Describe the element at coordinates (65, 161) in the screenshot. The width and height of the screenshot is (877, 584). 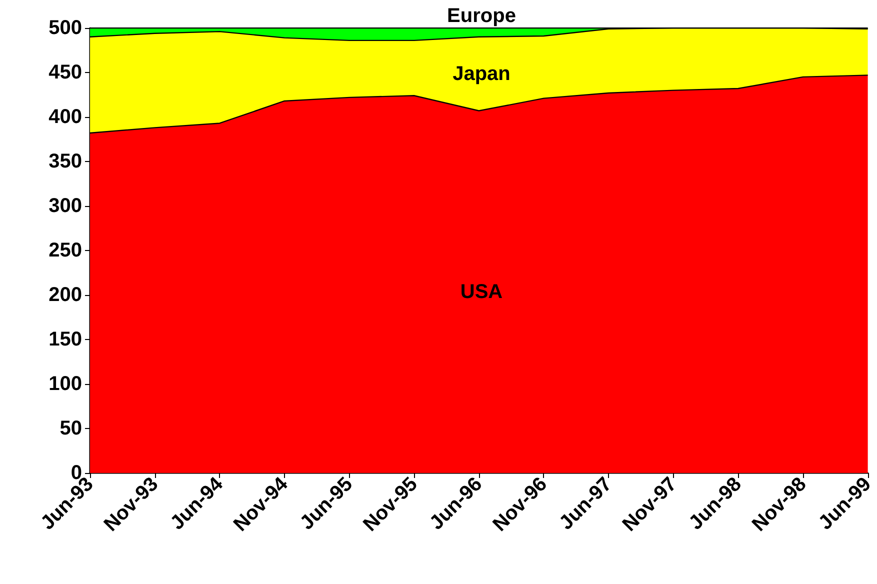
I see `y-tick-label: 350` at that location.